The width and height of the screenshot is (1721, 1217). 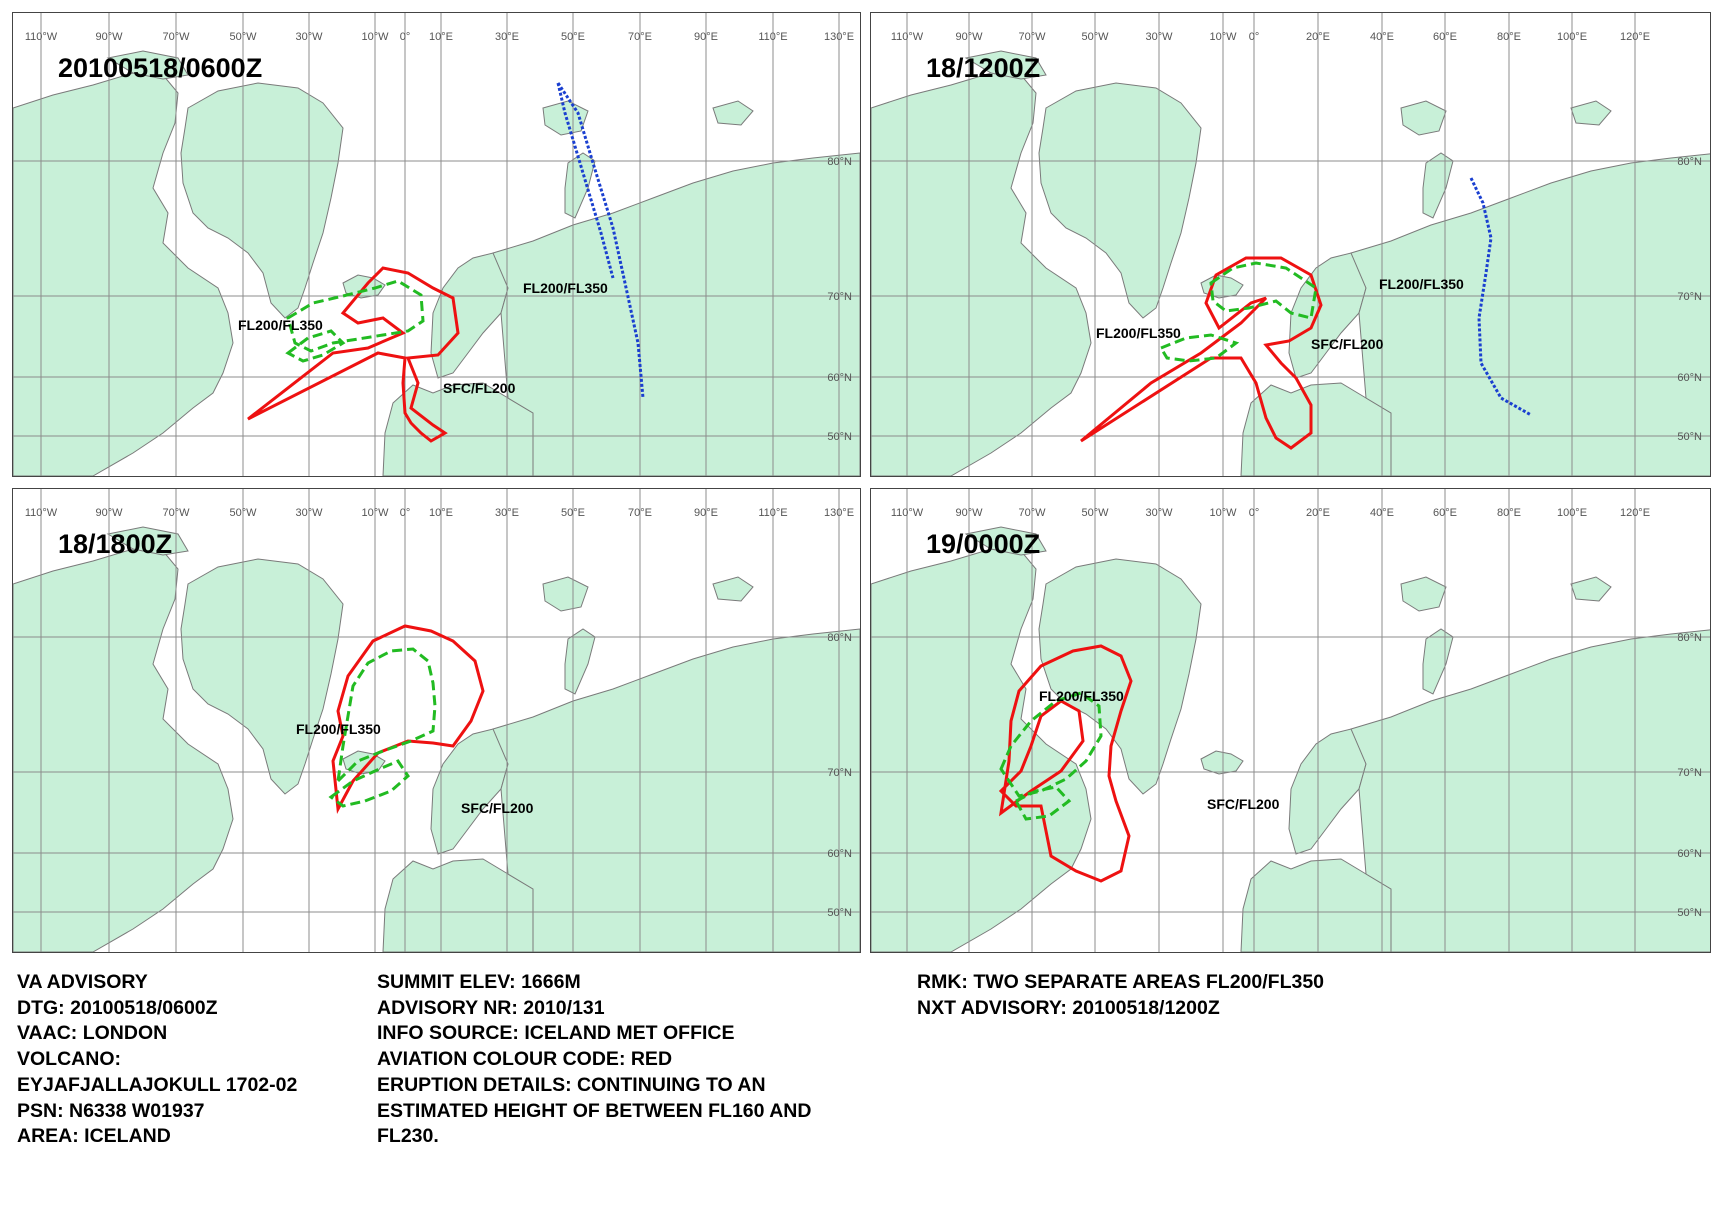 What do you see at coordinates (839, 854) in the screenshot?
I see `latitude-label: 60°N` at bounding box center [839, 854].